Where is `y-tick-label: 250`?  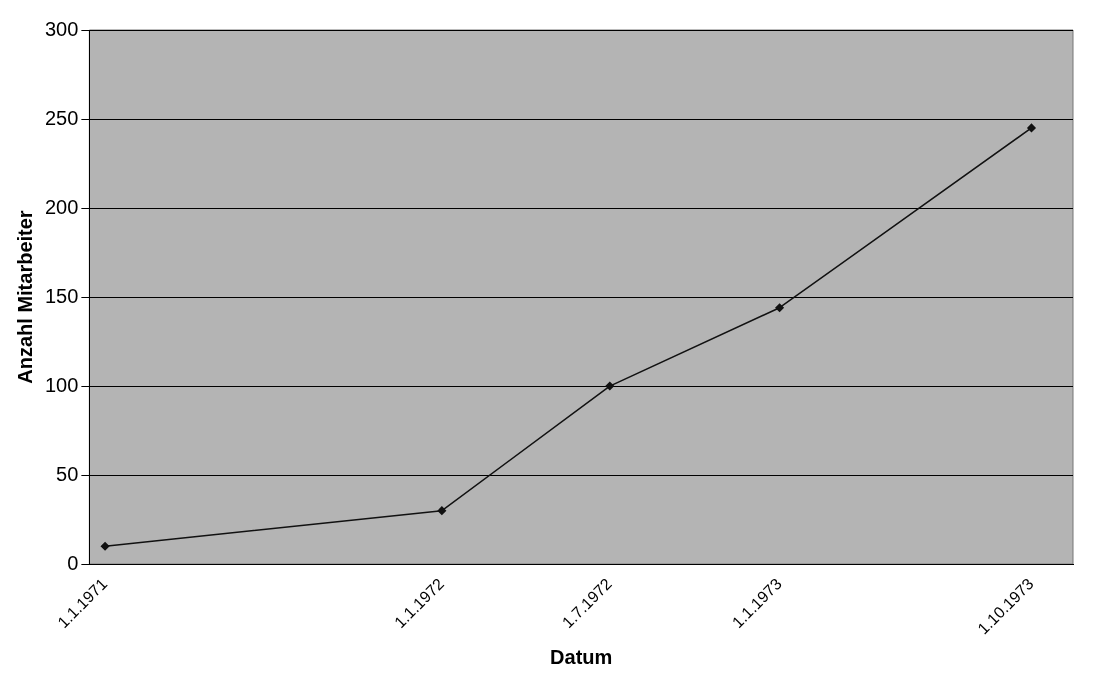
y-tick-label: 250 is located at coordinates (61, 117).